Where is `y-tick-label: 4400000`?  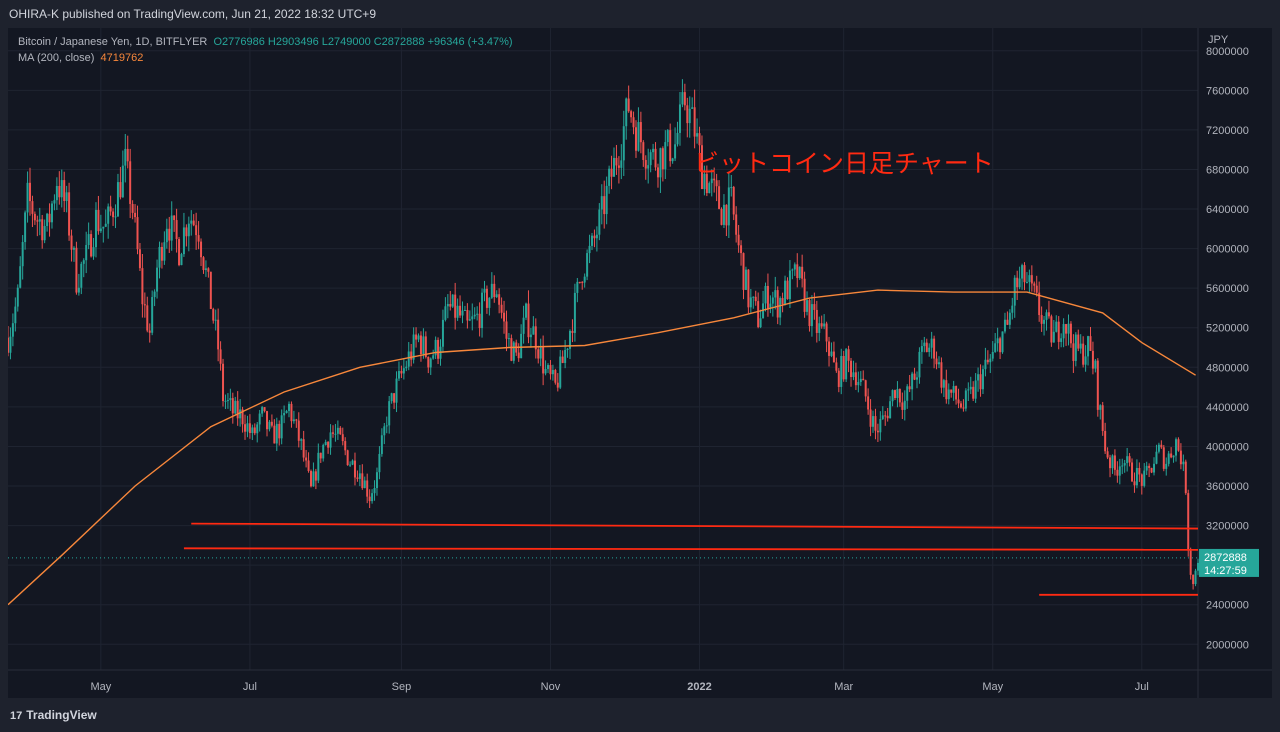
y-tick-label: 4400000 is located at coordinates (1227, 408).